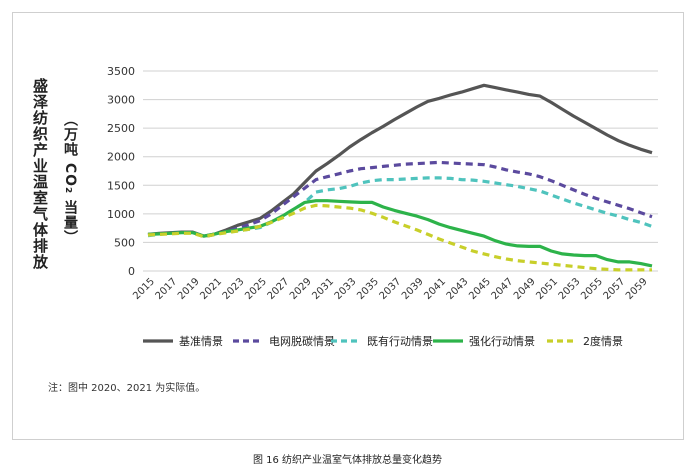 The height and width of the screenshot is (475, 695). Describe the element at coordinates (400, 341) in the screenshot. I see `legend-label-3: 既有行动情景` at that location.